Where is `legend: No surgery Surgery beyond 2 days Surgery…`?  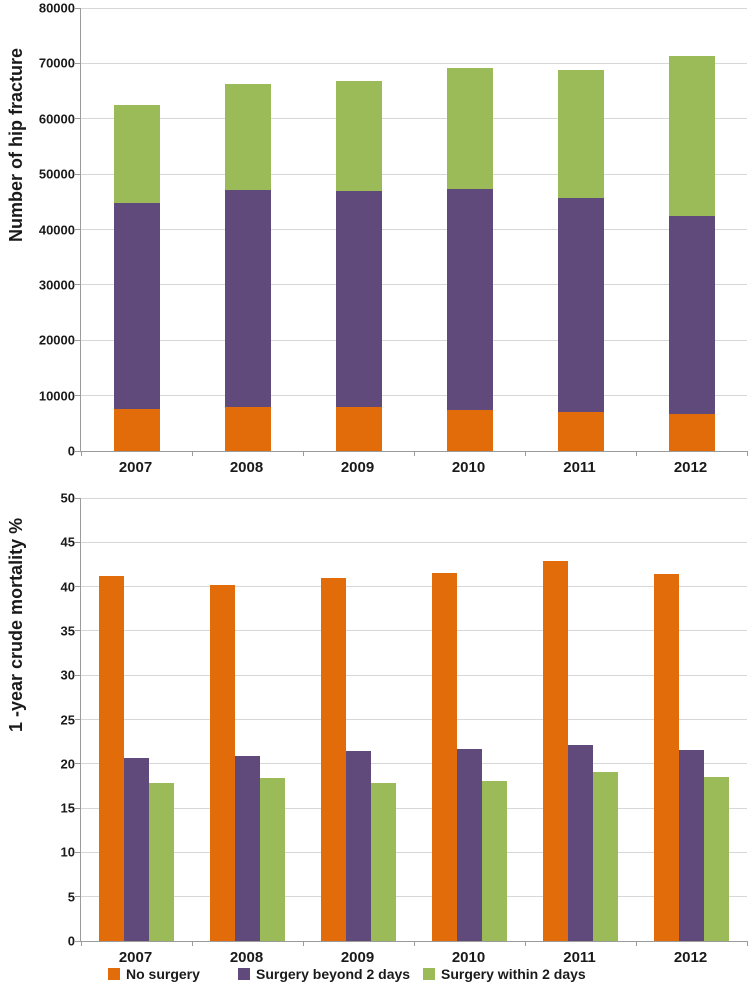
legend: No surgery Surgery beyond 2 days Surgery… is located at coordinates (375, 976).